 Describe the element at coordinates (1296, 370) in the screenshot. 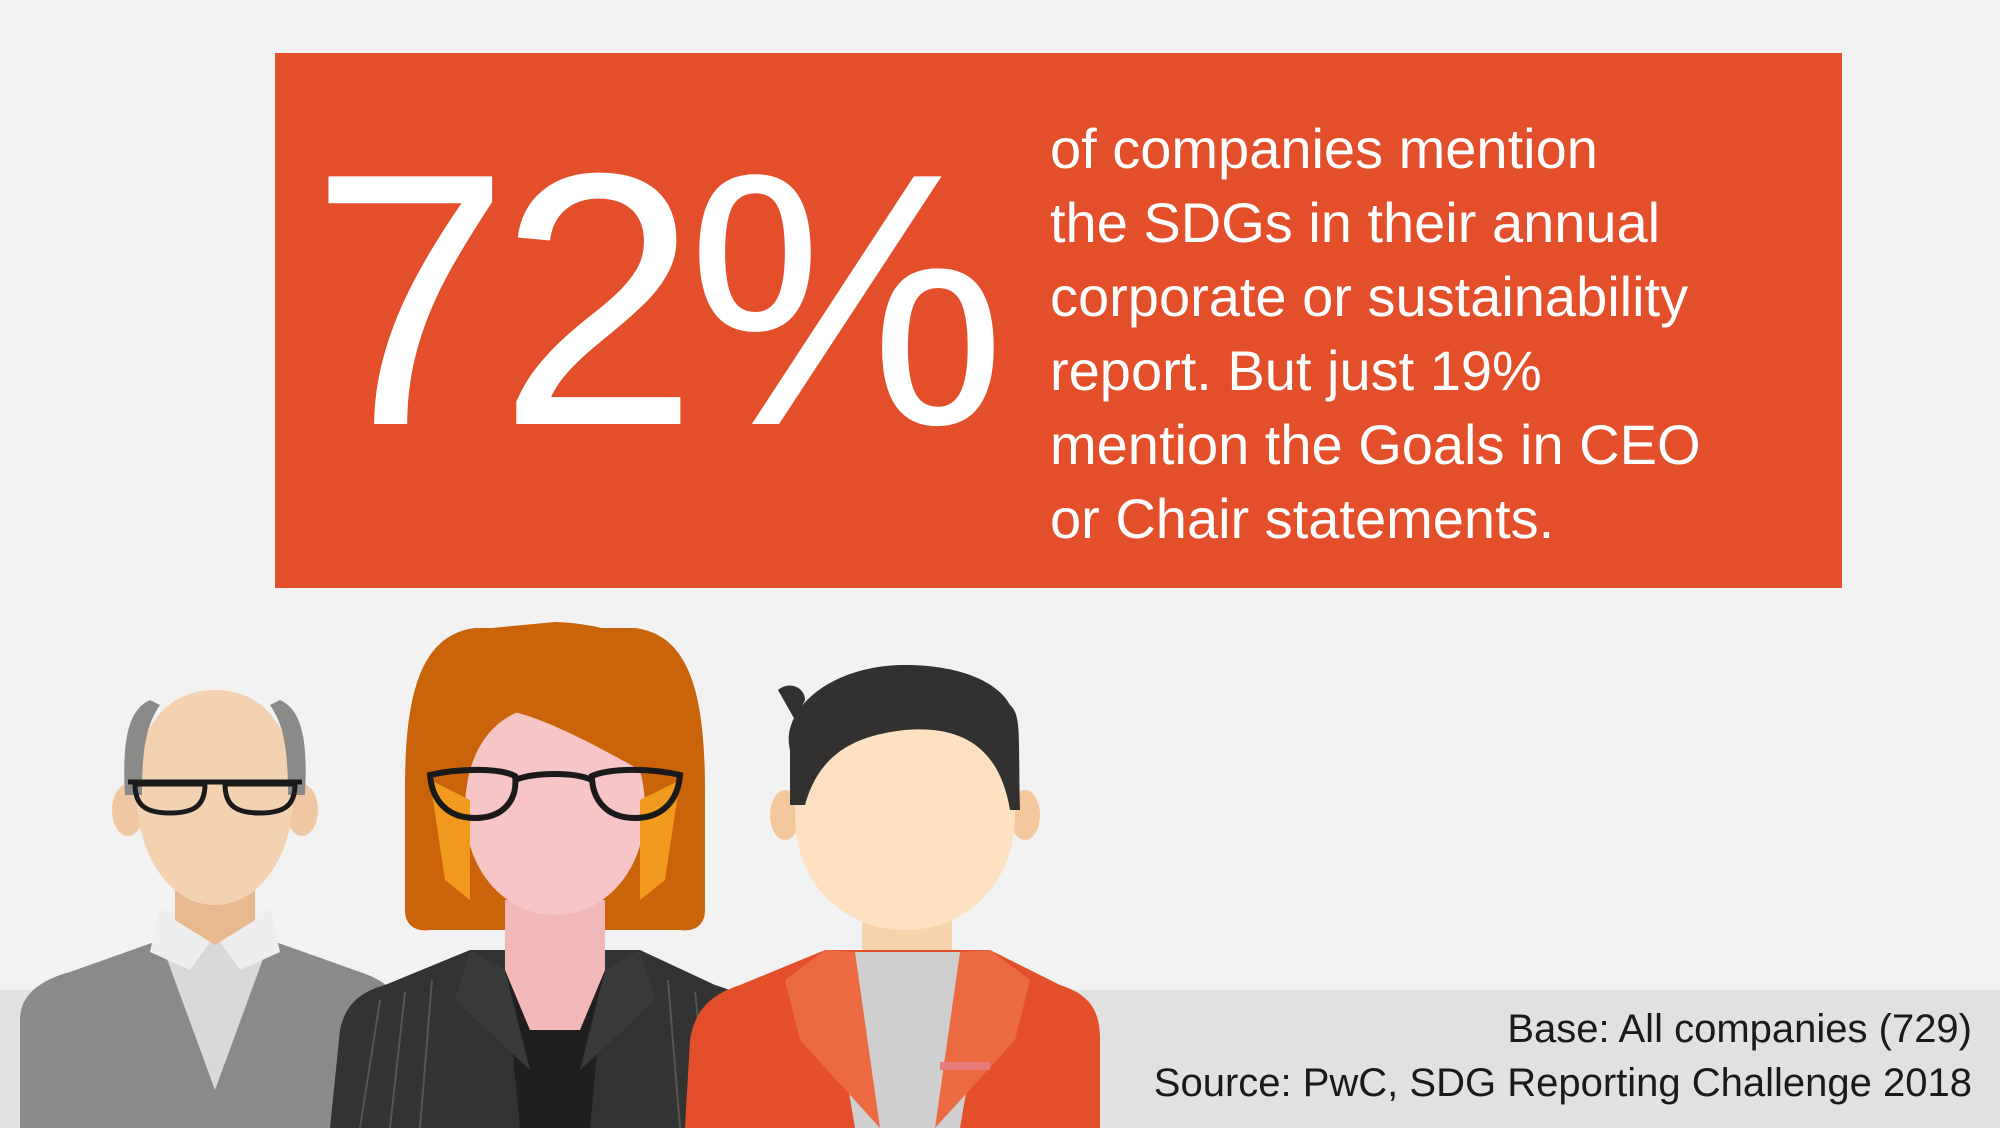

I see `statement-line: report. But just 19%` at that location.